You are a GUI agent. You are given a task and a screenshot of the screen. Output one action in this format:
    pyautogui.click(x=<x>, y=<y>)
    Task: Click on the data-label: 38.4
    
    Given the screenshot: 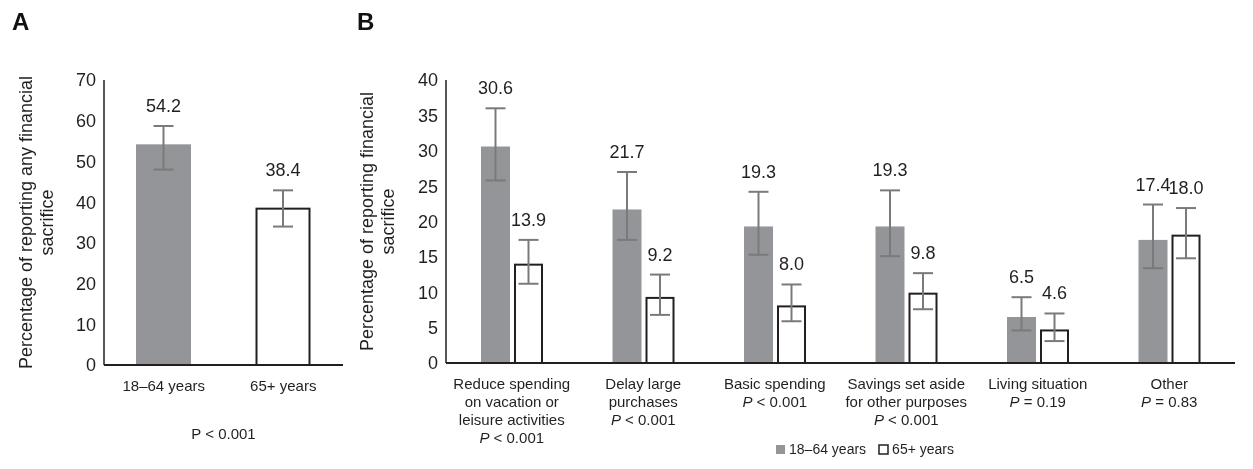 What is the action you would take?
    pyautogui.click(x=283, y=170)
    